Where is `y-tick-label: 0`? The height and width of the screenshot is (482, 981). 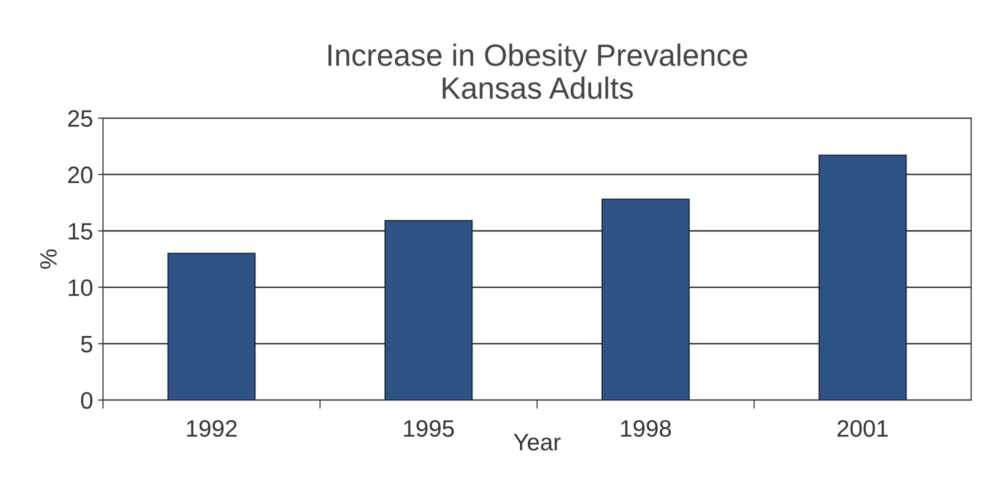 y-tick-label: 0 is located at coordinates (86, 400).